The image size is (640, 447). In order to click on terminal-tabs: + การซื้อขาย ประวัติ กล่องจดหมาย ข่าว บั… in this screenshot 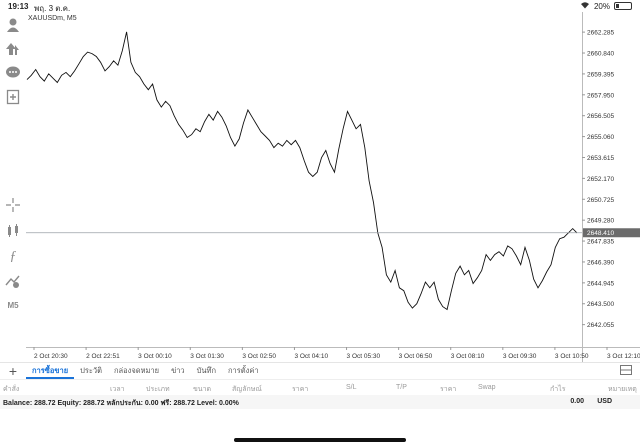, I will do `click(320, 370)`.